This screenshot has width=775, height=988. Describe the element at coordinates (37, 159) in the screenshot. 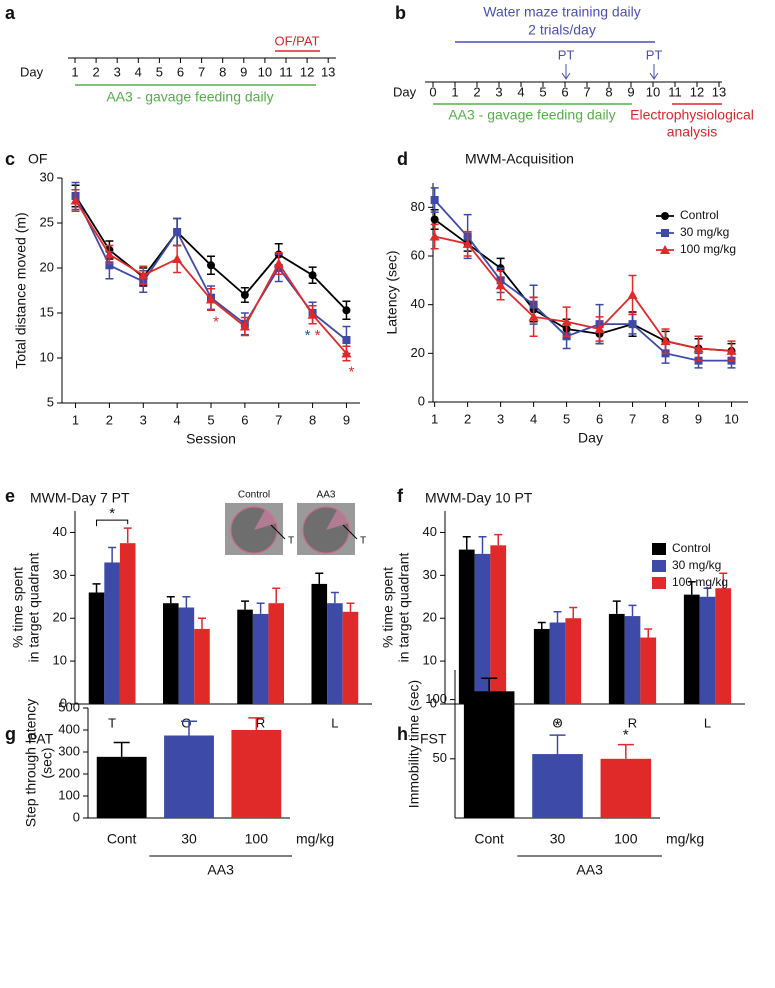

I see `chart-title: OF` at that location.